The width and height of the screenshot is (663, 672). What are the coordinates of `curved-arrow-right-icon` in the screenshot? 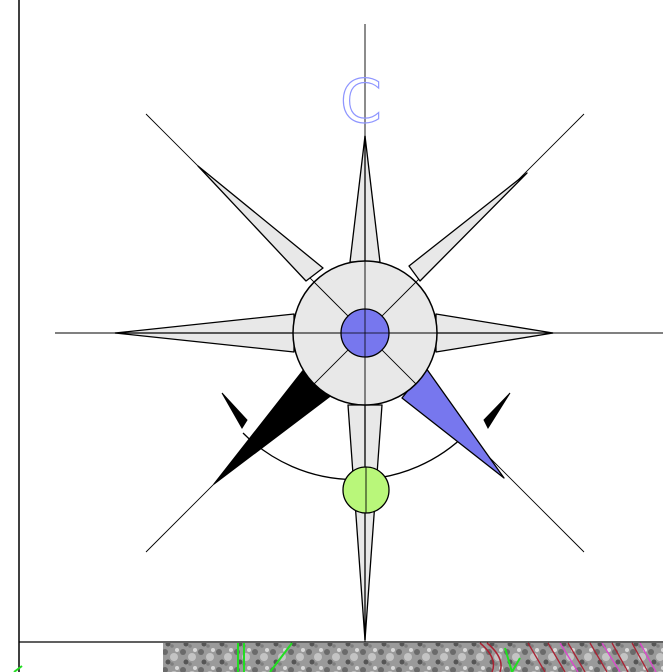 It's located at (497, 411).